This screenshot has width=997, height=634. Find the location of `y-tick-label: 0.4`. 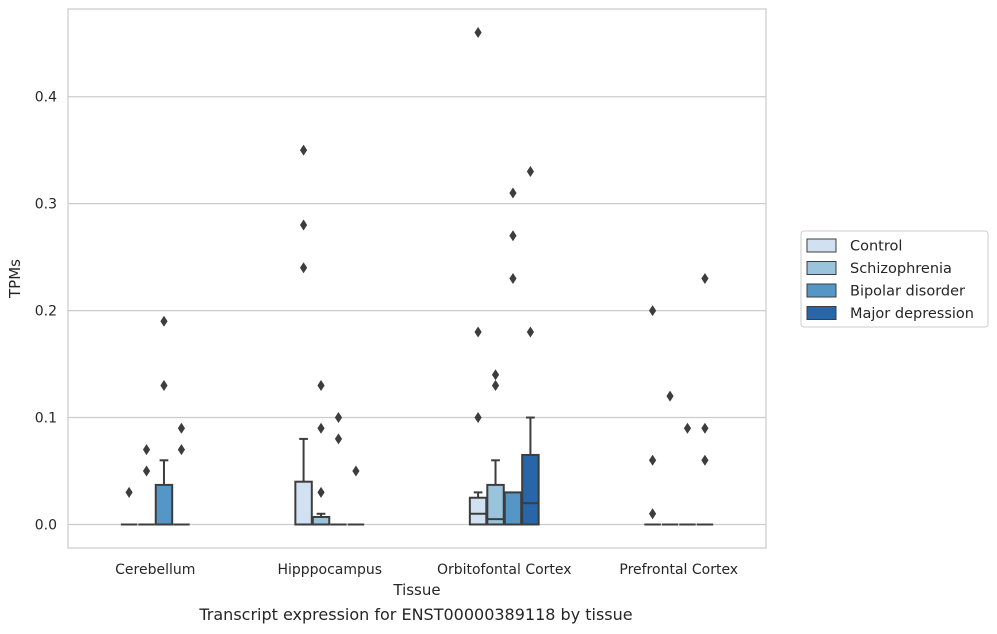

y-tick-label: 0.4 is located at coordinates (46, 98).